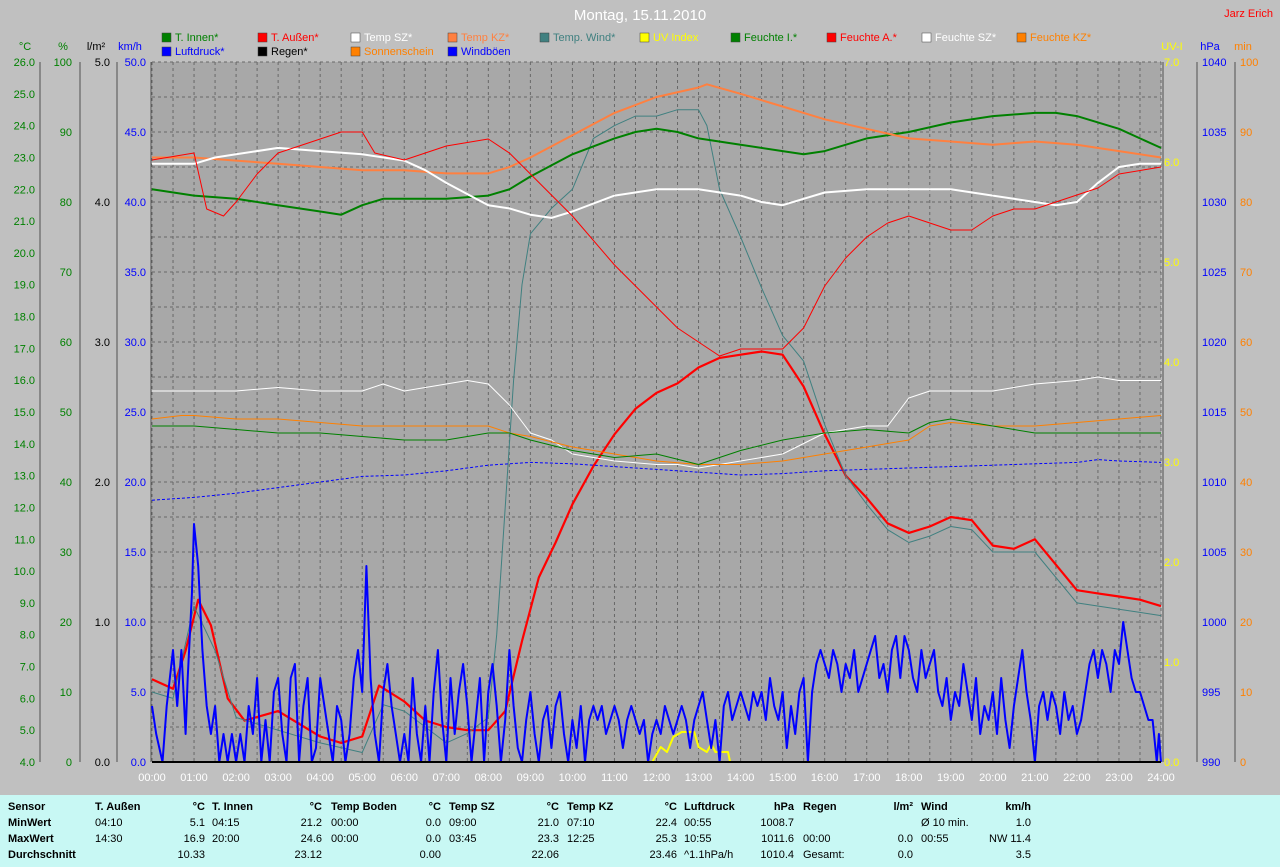 The width and height of the screenshot is (1280, 867). Describe the element at coordinates (308, 855) in the screenshot. I see `stats-value: 23.12` at that location.